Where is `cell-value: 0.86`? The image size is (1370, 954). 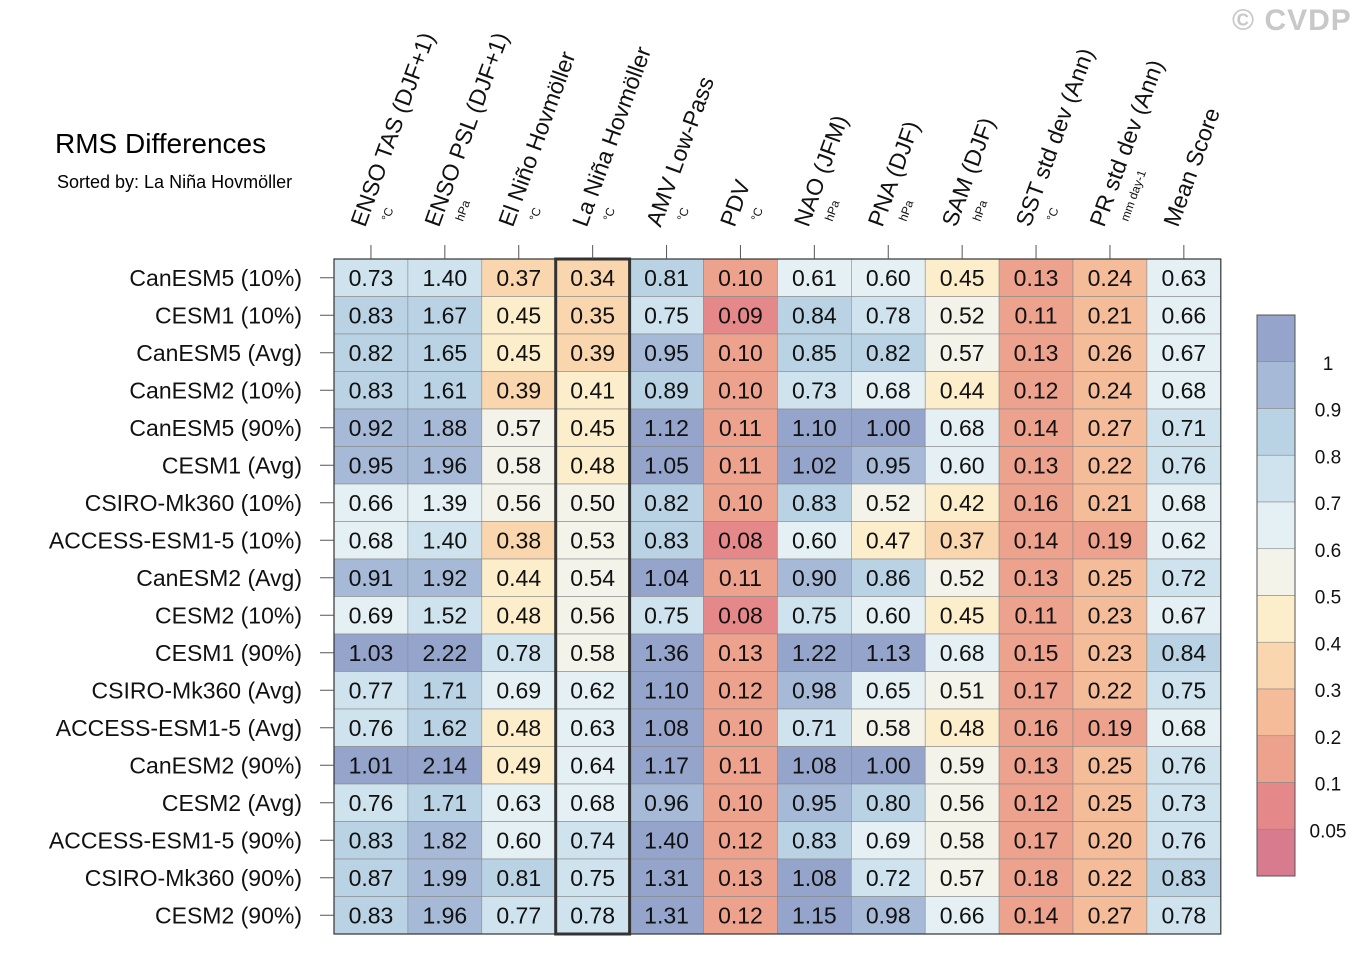 cell-value: 0.86 is located at coordinates (888, 578).